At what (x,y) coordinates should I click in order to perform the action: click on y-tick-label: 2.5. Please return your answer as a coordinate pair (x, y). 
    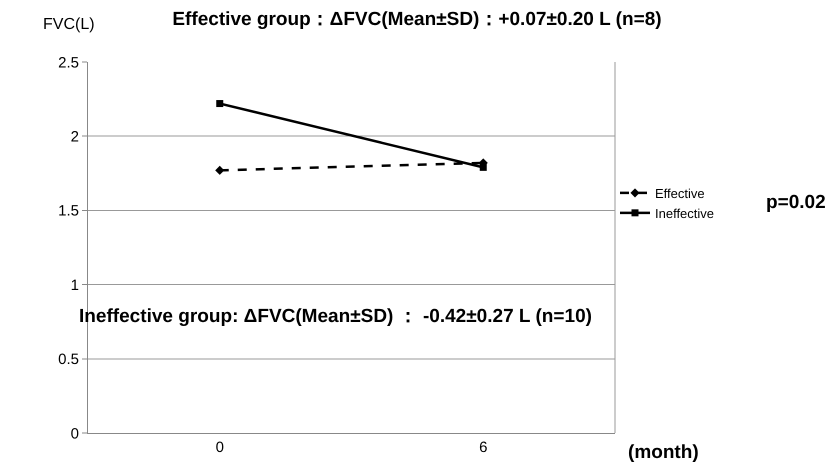
    Looking at the image, I should click on (68, 63).